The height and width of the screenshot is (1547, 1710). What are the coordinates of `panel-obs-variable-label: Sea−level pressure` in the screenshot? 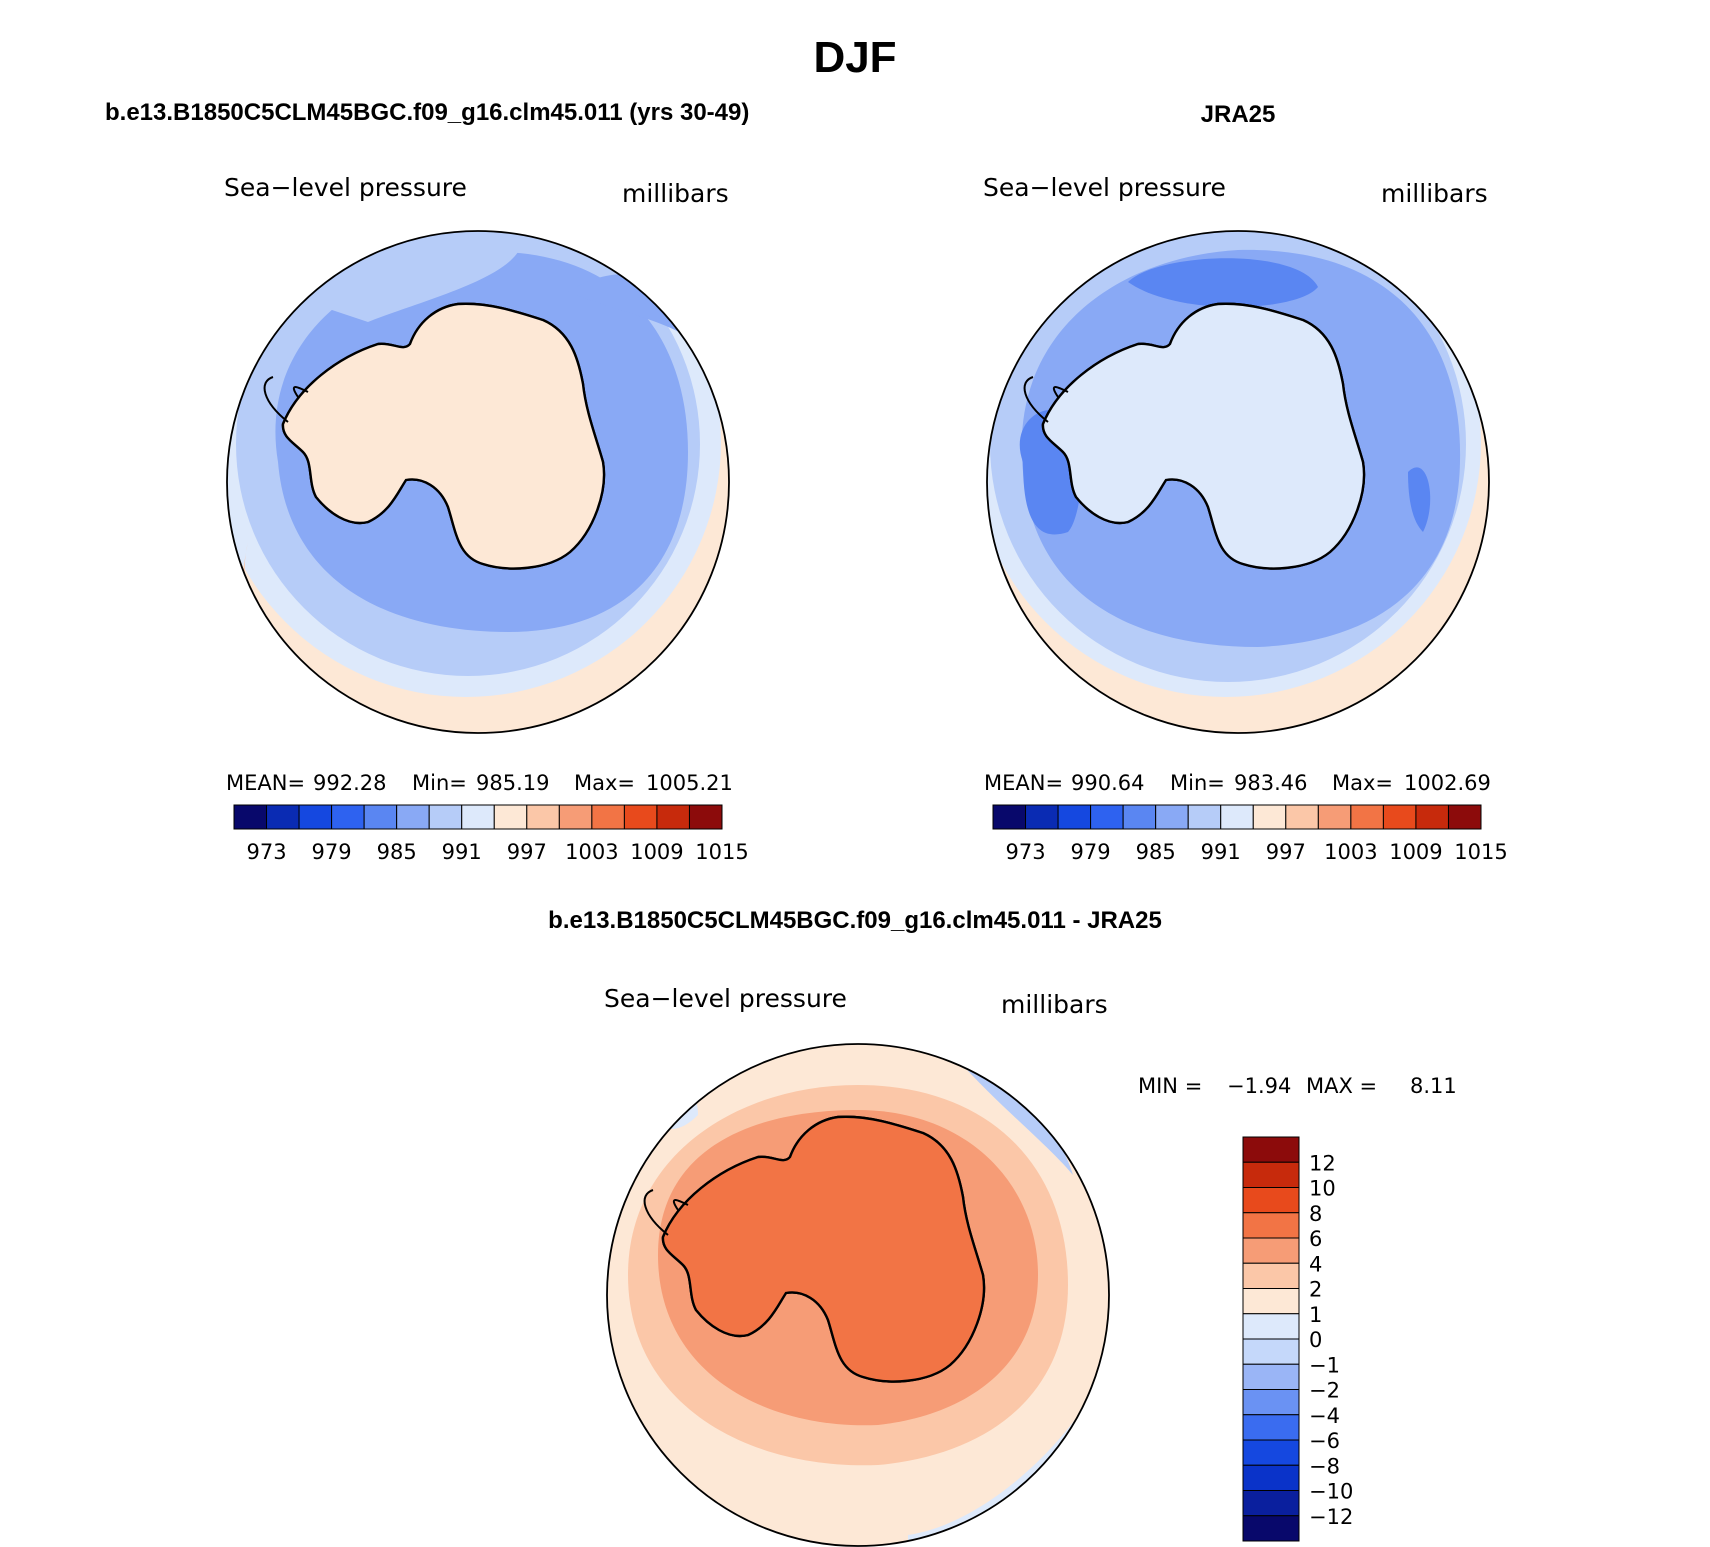 It's located at (1104, 187).